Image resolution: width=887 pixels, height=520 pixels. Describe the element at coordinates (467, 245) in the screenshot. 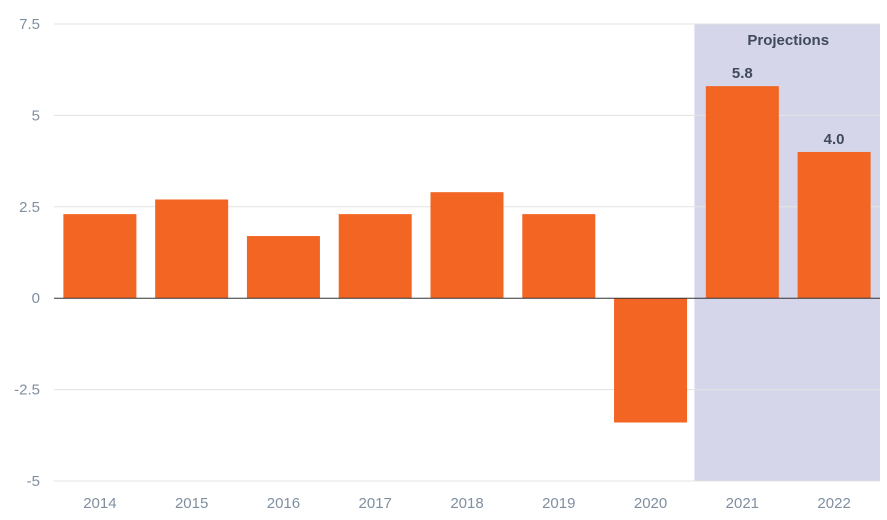

I see `bar-2018` at that location.